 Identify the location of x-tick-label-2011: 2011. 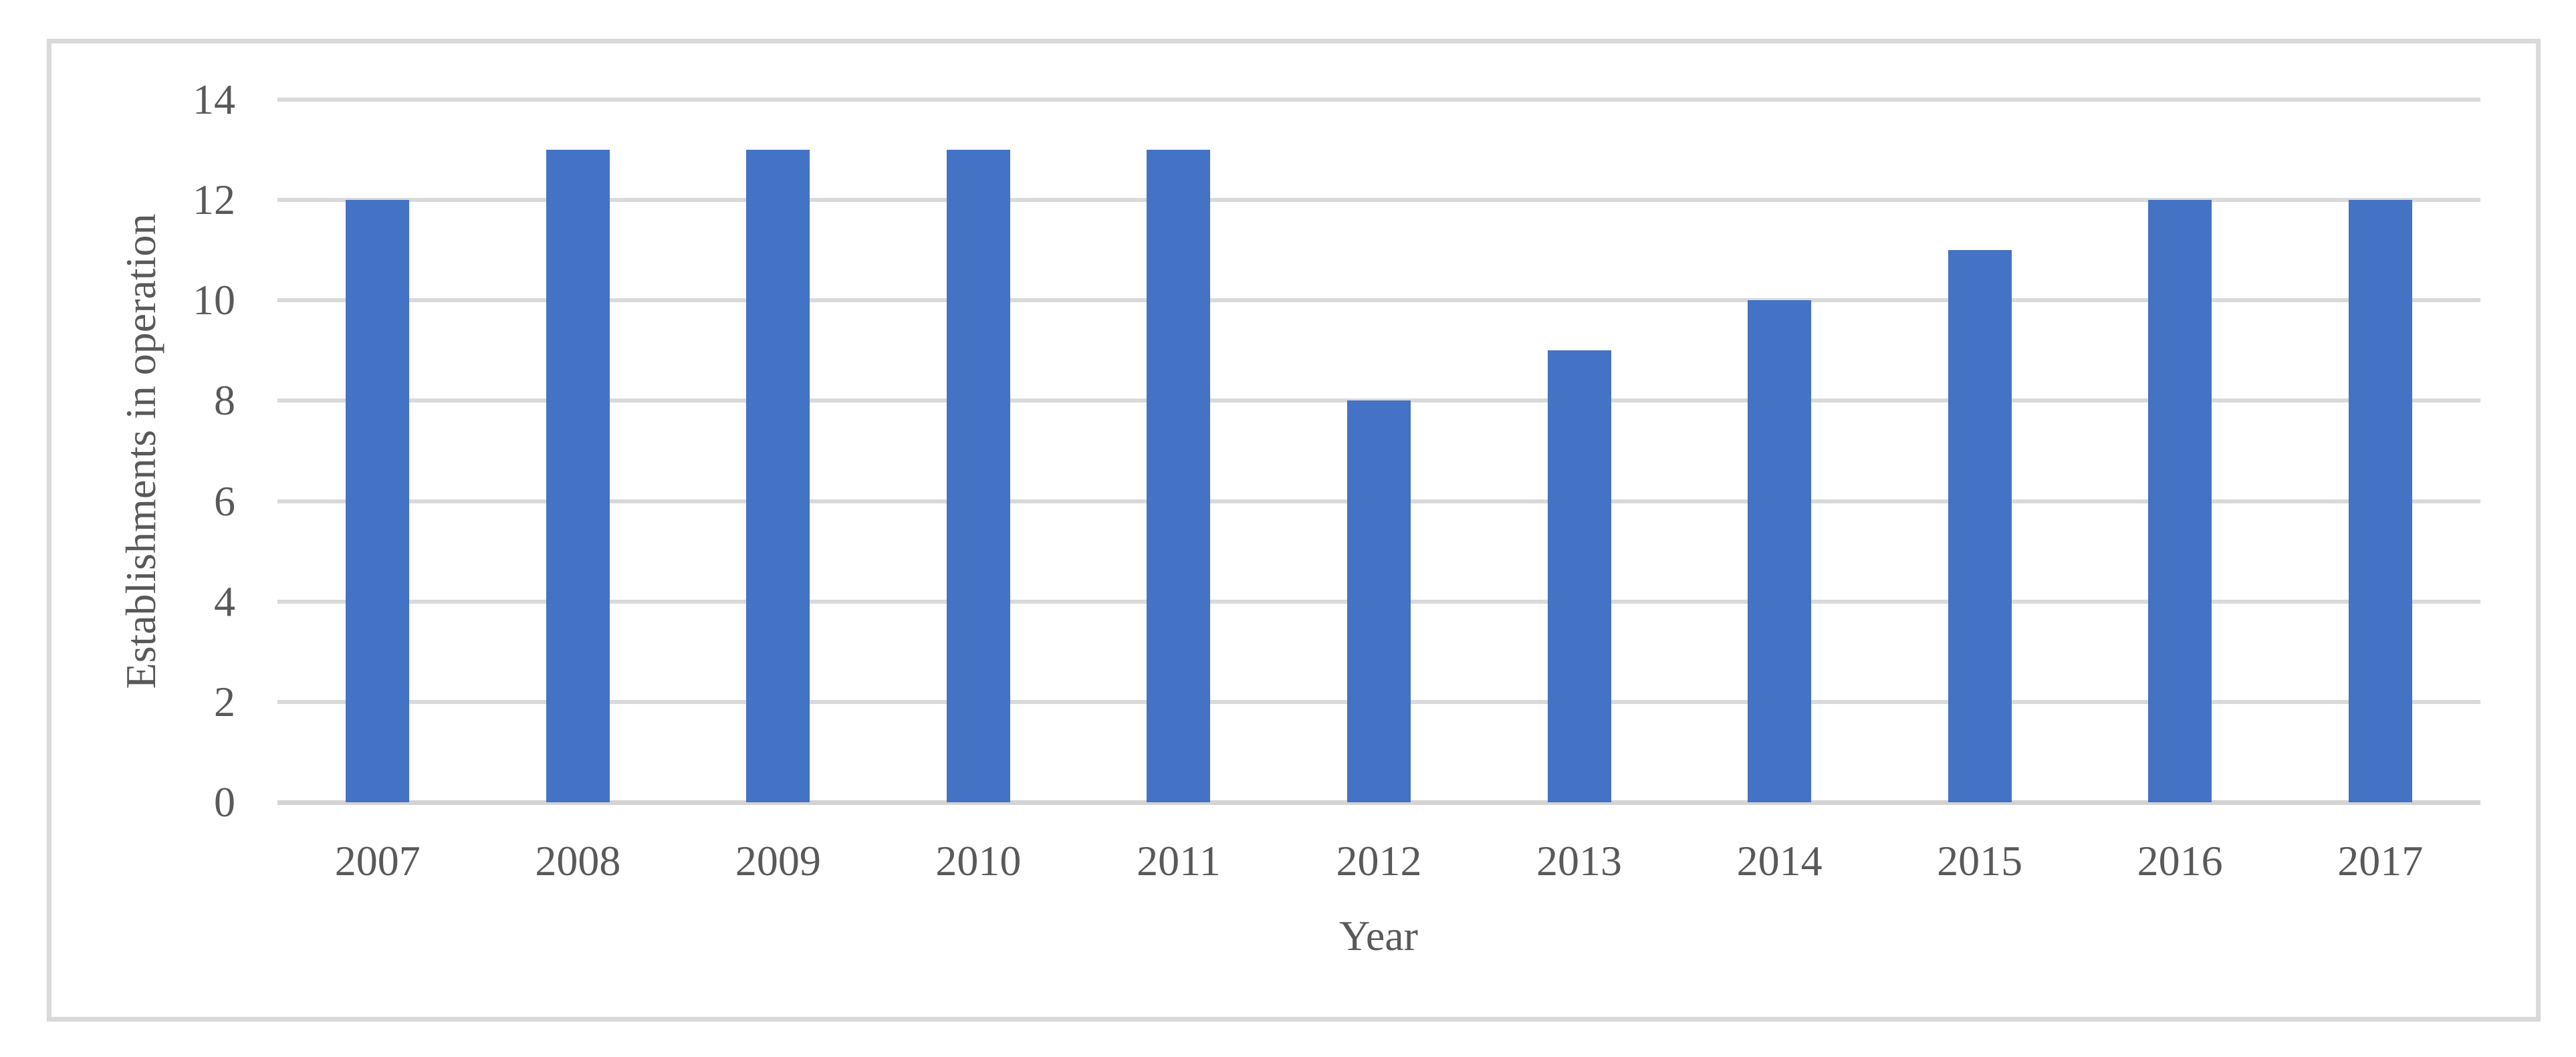
(1179, 861).